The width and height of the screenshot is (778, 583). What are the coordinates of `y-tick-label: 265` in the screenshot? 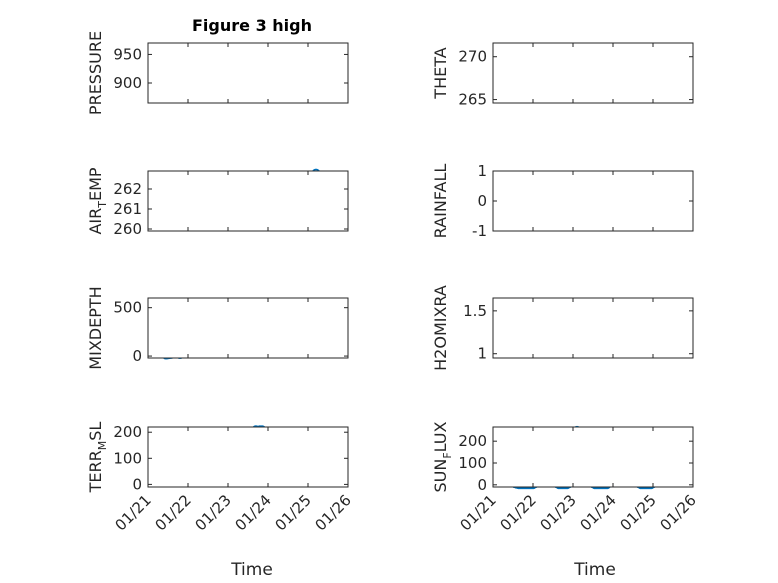 It's located at (472, 100).